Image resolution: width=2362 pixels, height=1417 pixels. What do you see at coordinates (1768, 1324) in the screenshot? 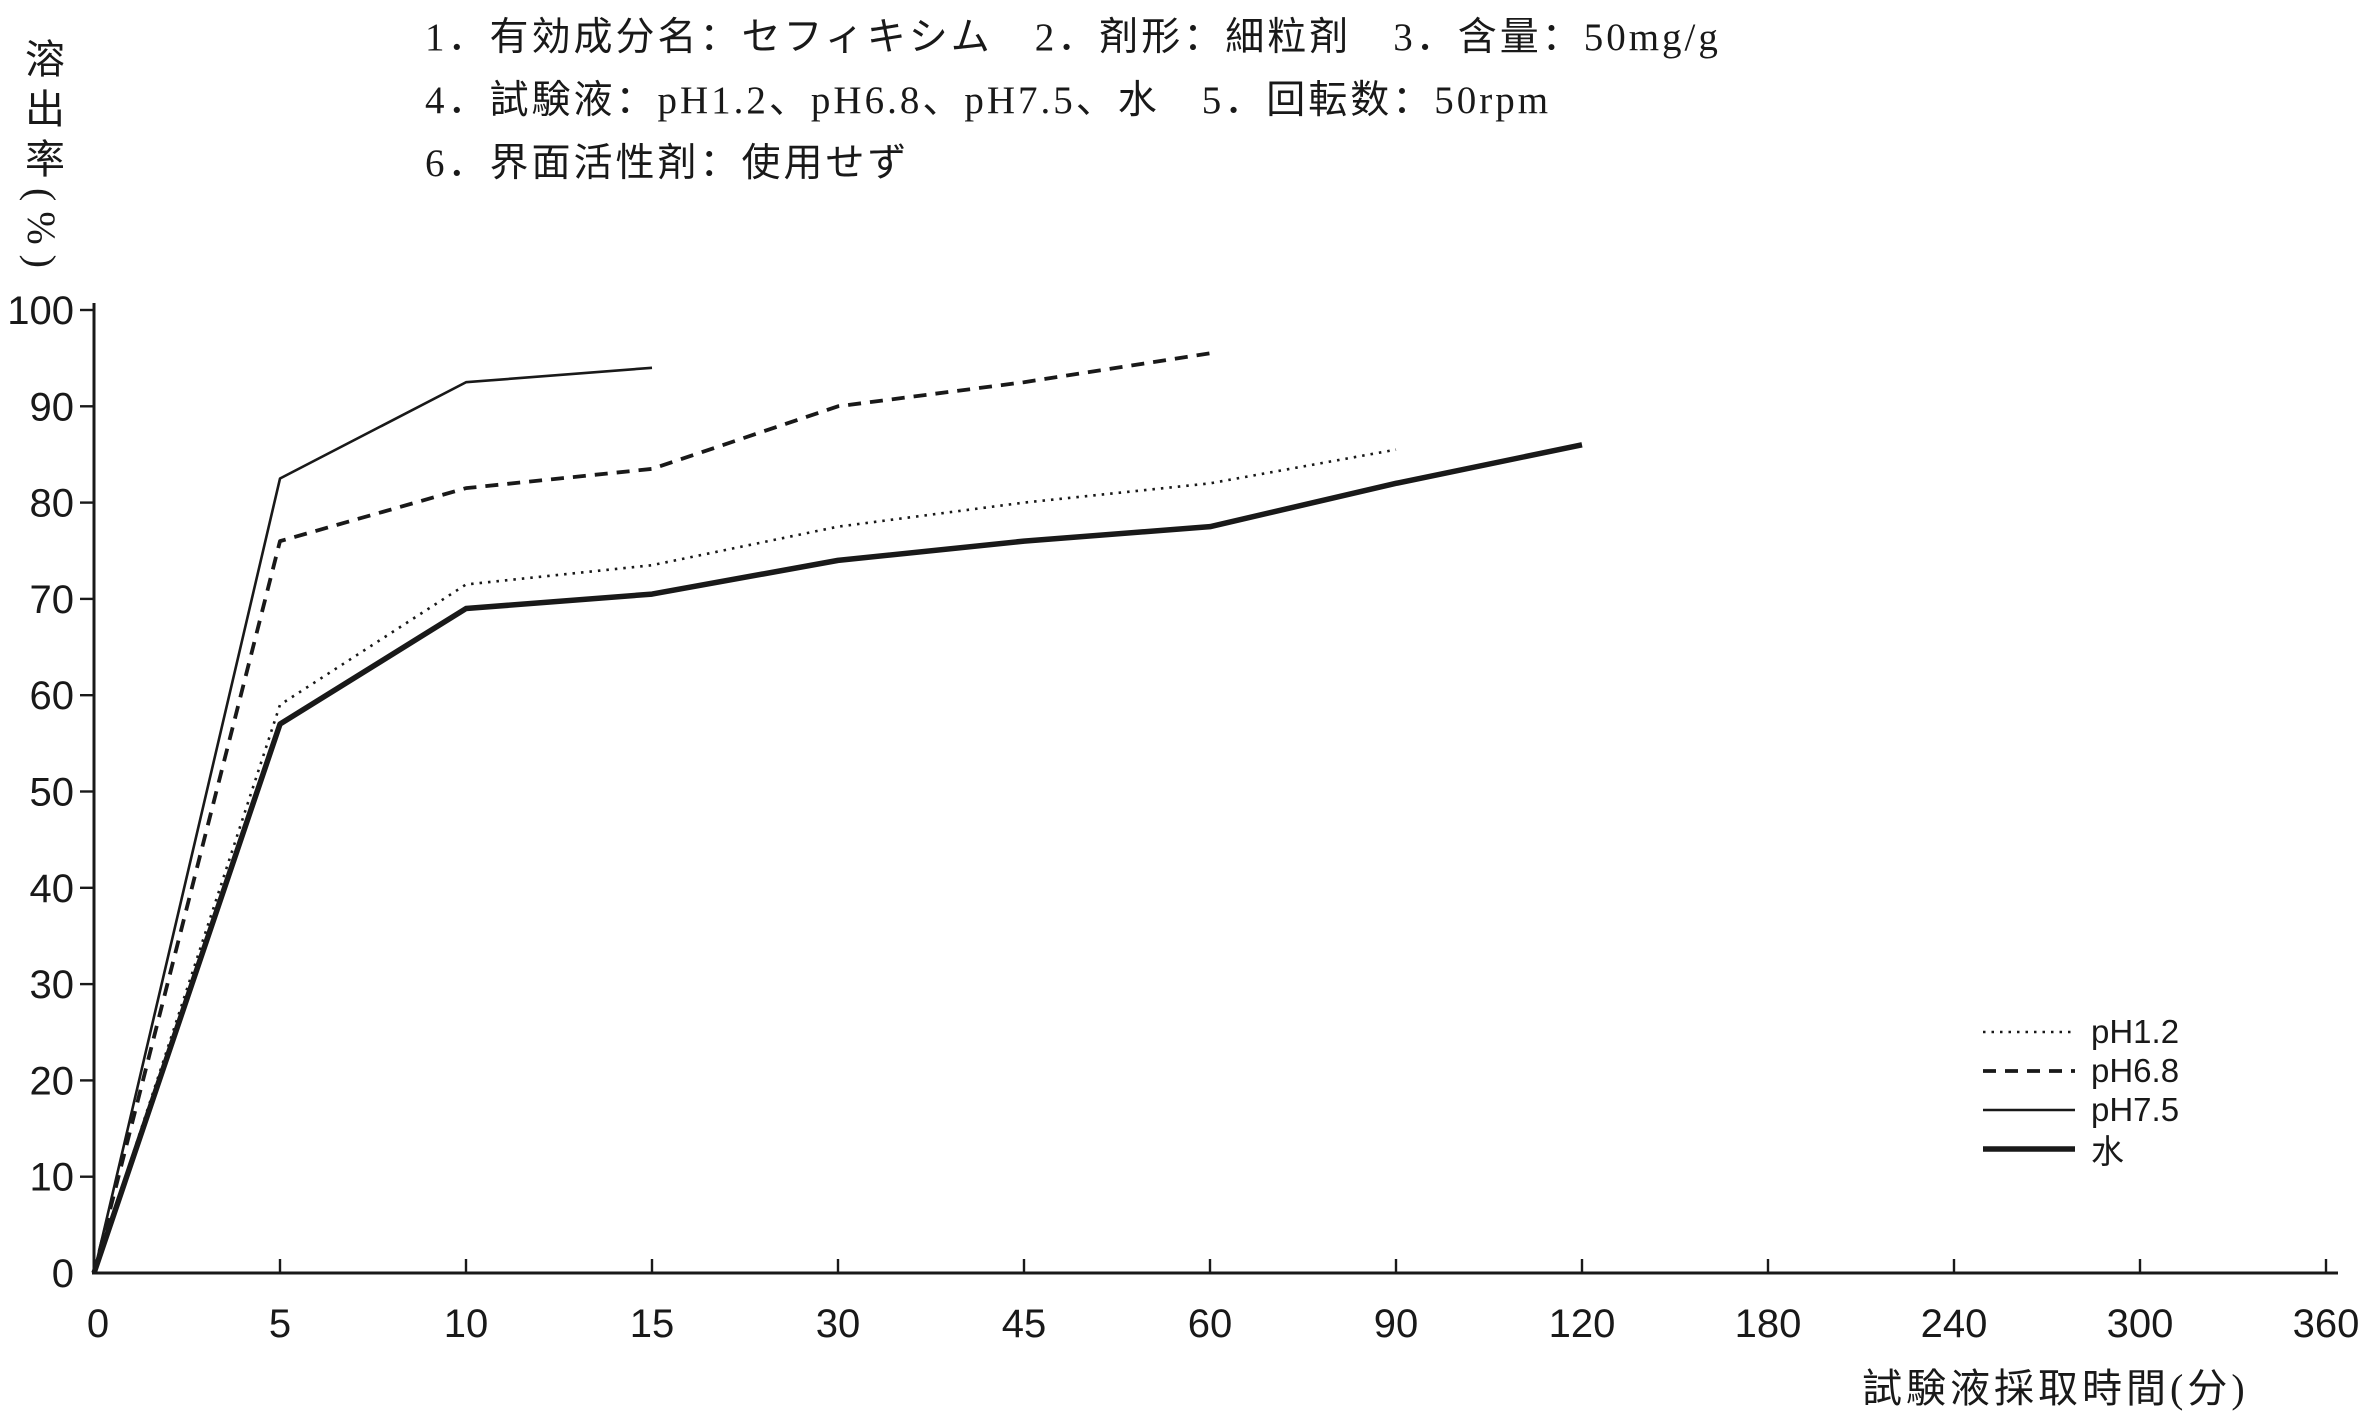
I see `x-tick-label-180: 180` at bounding box center [1768, 1324].